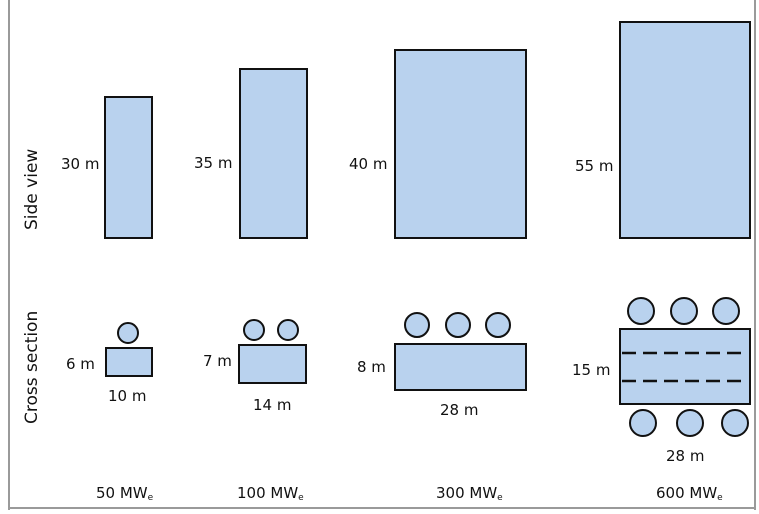  I want to click on cs-height-label: 15 m, so click(591, 370).